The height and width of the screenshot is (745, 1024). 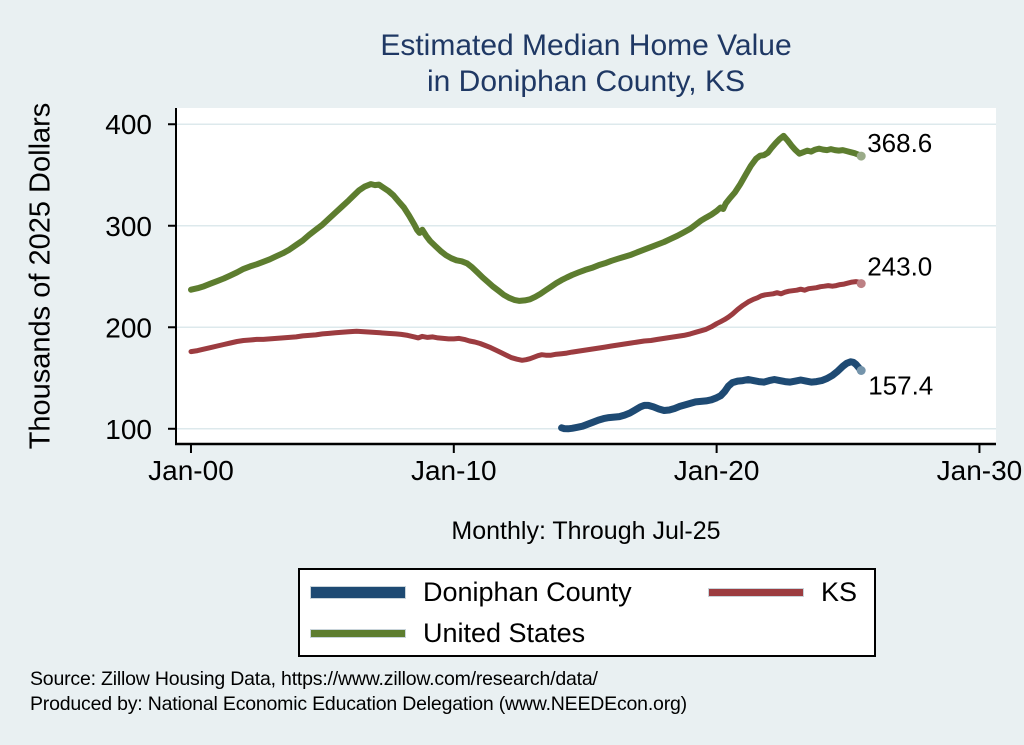 What do you see at coordinates (586, 45) in the screenshot?
I see `chart-title-line-1: Estimated Median Home Value` at bounding box center [586, 45].